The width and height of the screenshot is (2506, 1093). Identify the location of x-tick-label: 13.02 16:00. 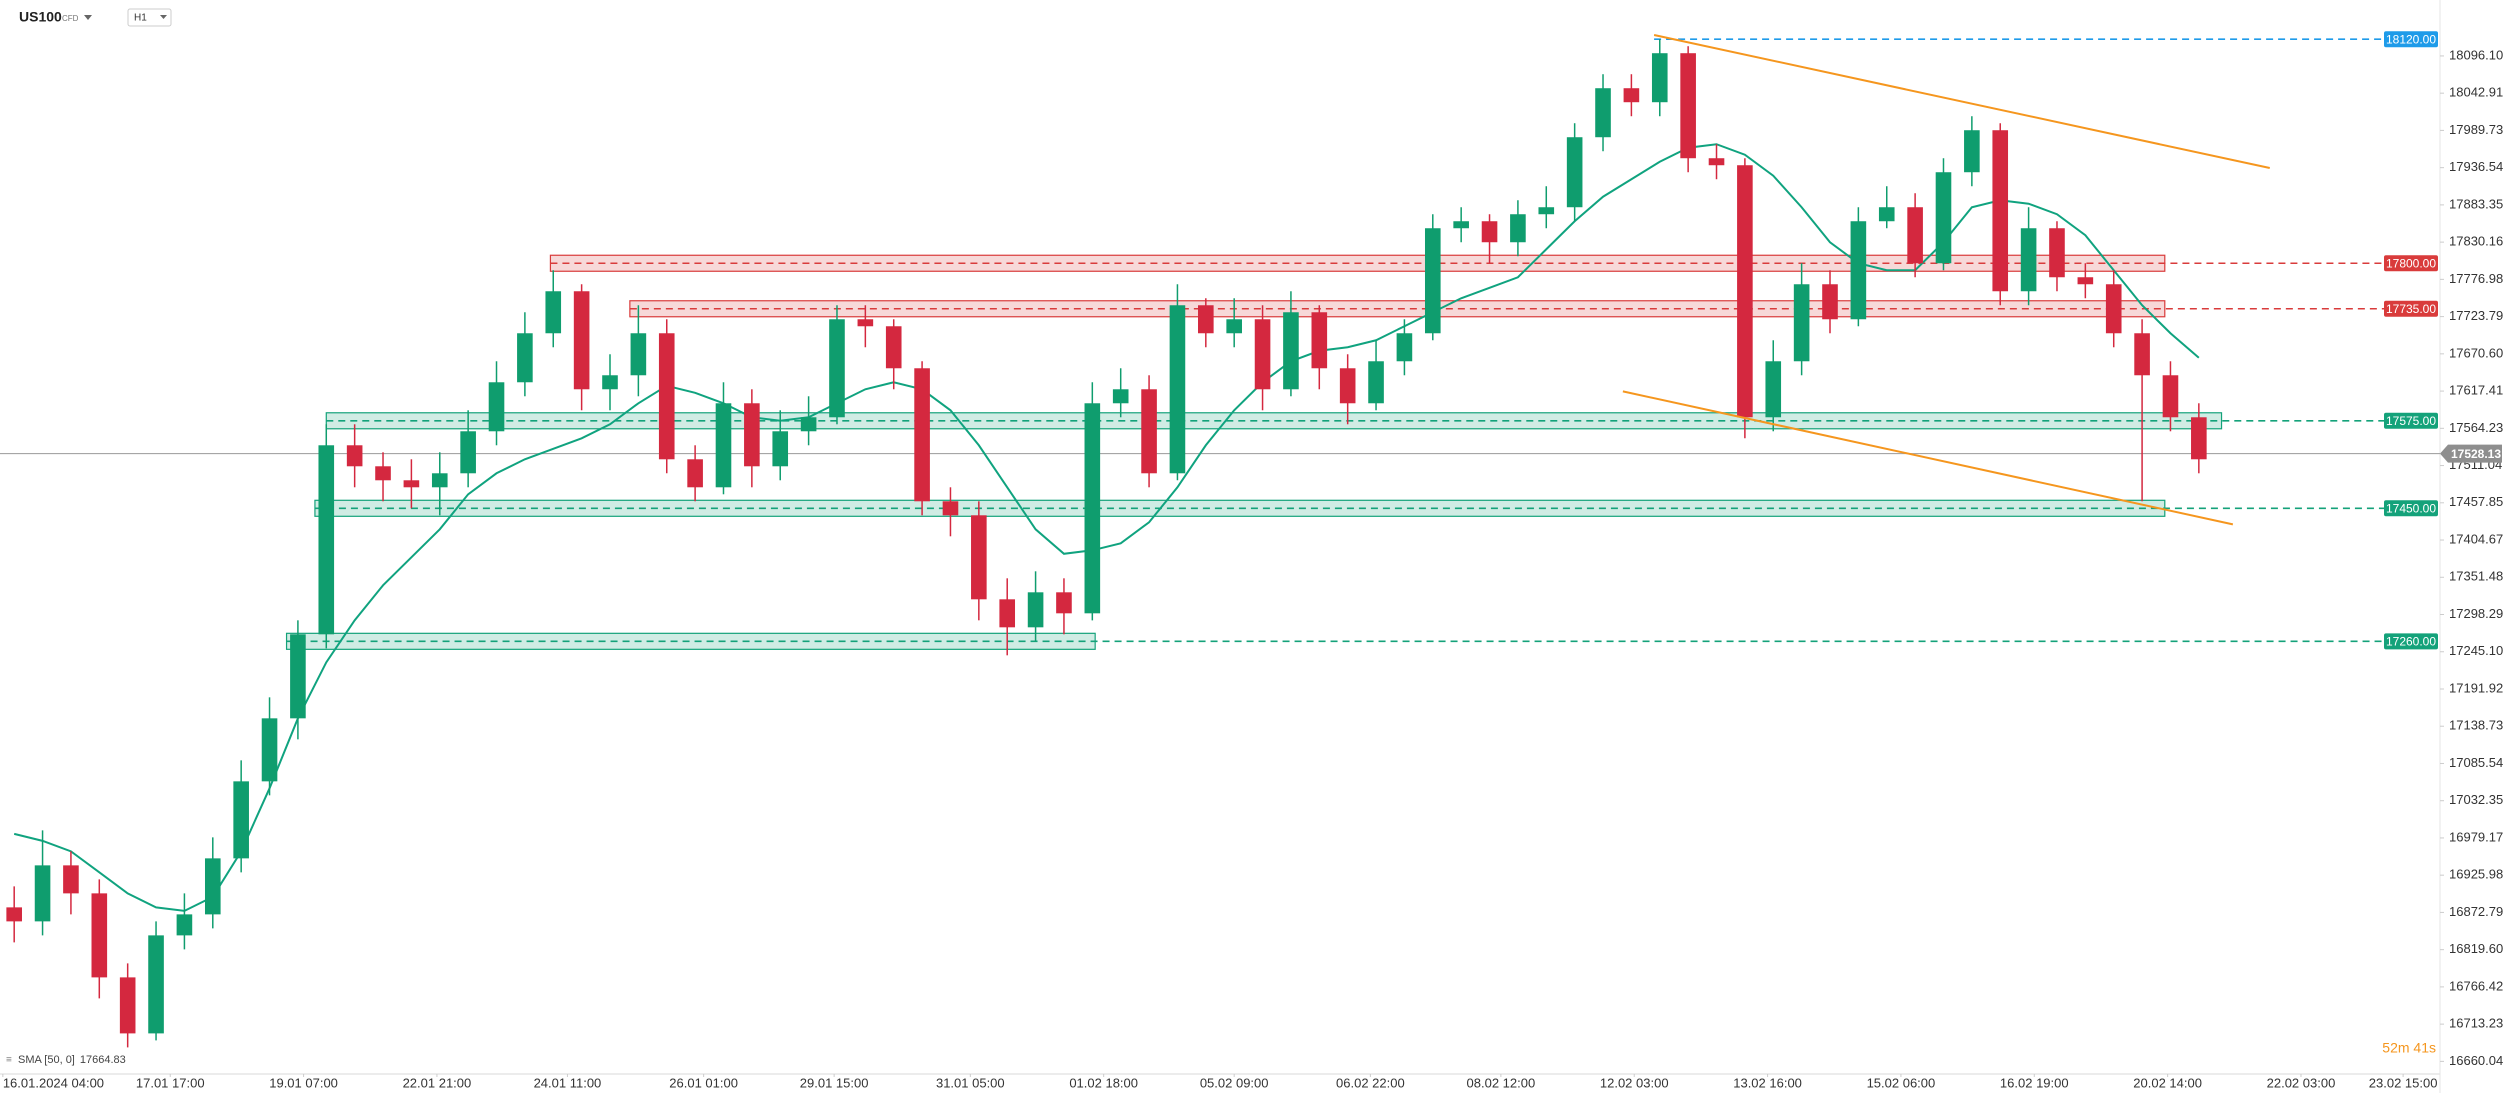
(1767, 1082).